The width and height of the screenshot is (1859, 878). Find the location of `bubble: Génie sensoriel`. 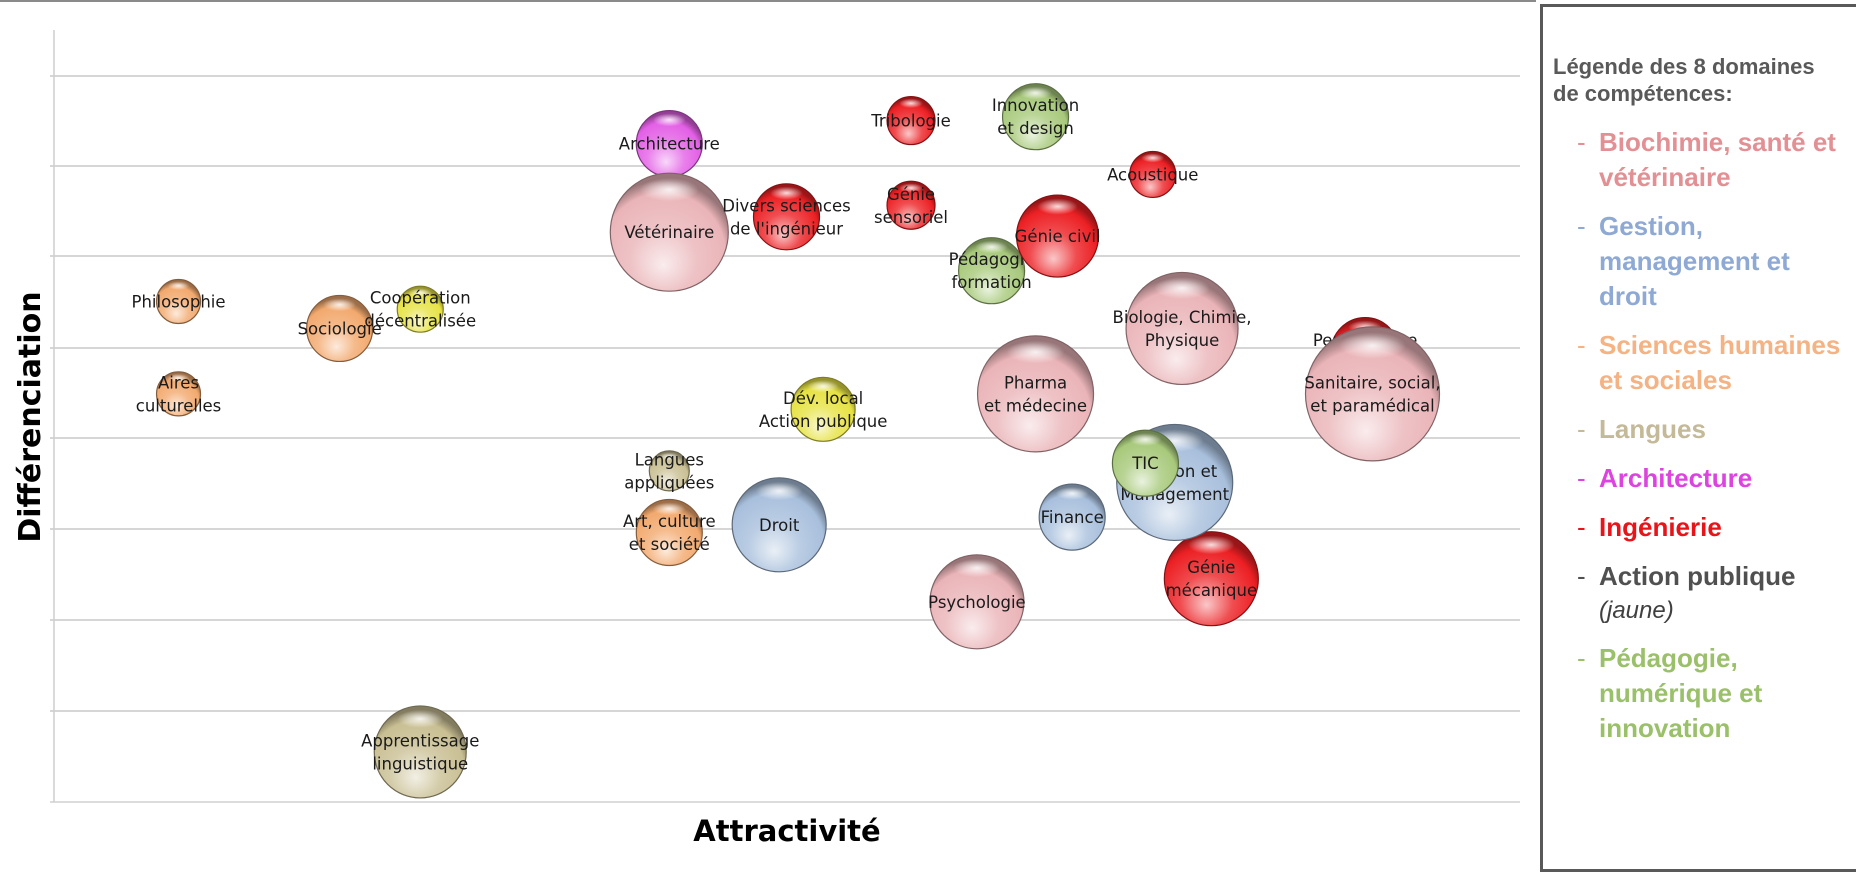

bubble: Génie sensoriel is located at coordinates (911, 205).